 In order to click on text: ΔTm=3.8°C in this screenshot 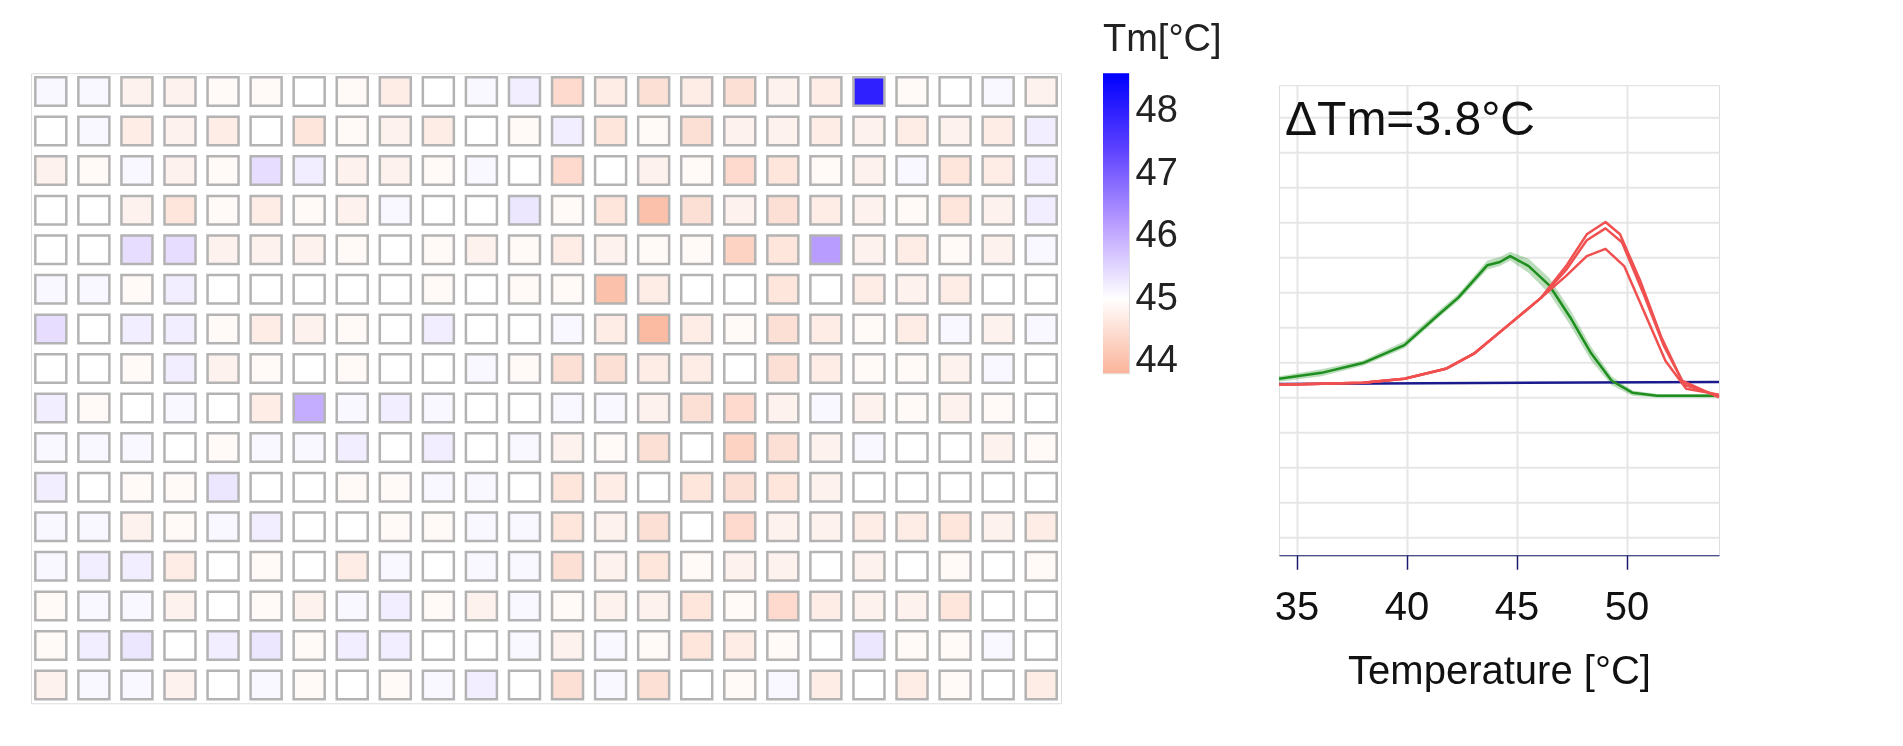, I will do `click(1410, 119)`.